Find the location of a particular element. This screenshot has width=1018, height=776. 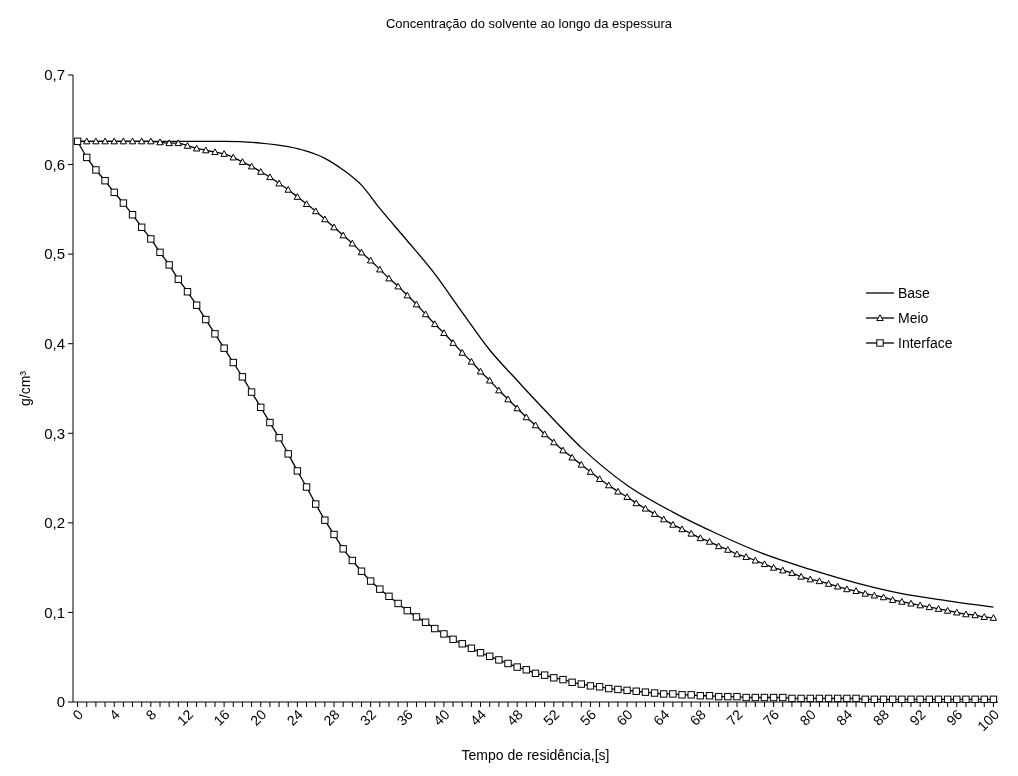

x-tick-label: 76 is located at coordinates (771, 717).